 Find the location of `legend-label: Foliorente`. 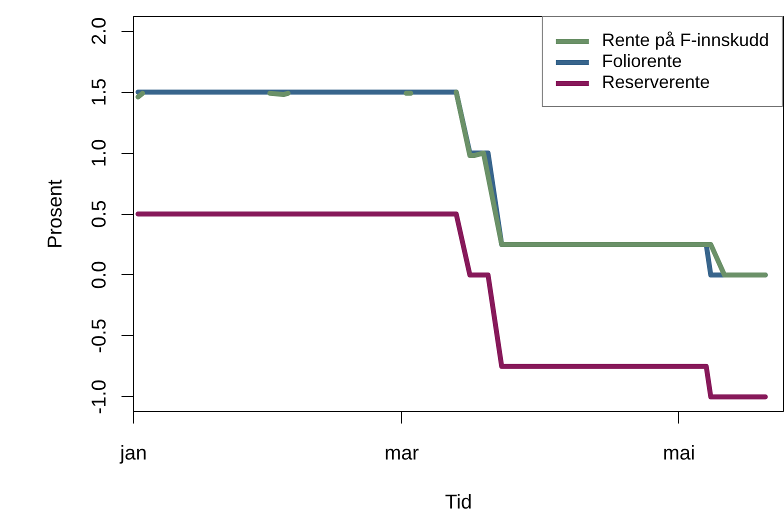

legend-label: Foliorente is located at coordinates (642, 61).